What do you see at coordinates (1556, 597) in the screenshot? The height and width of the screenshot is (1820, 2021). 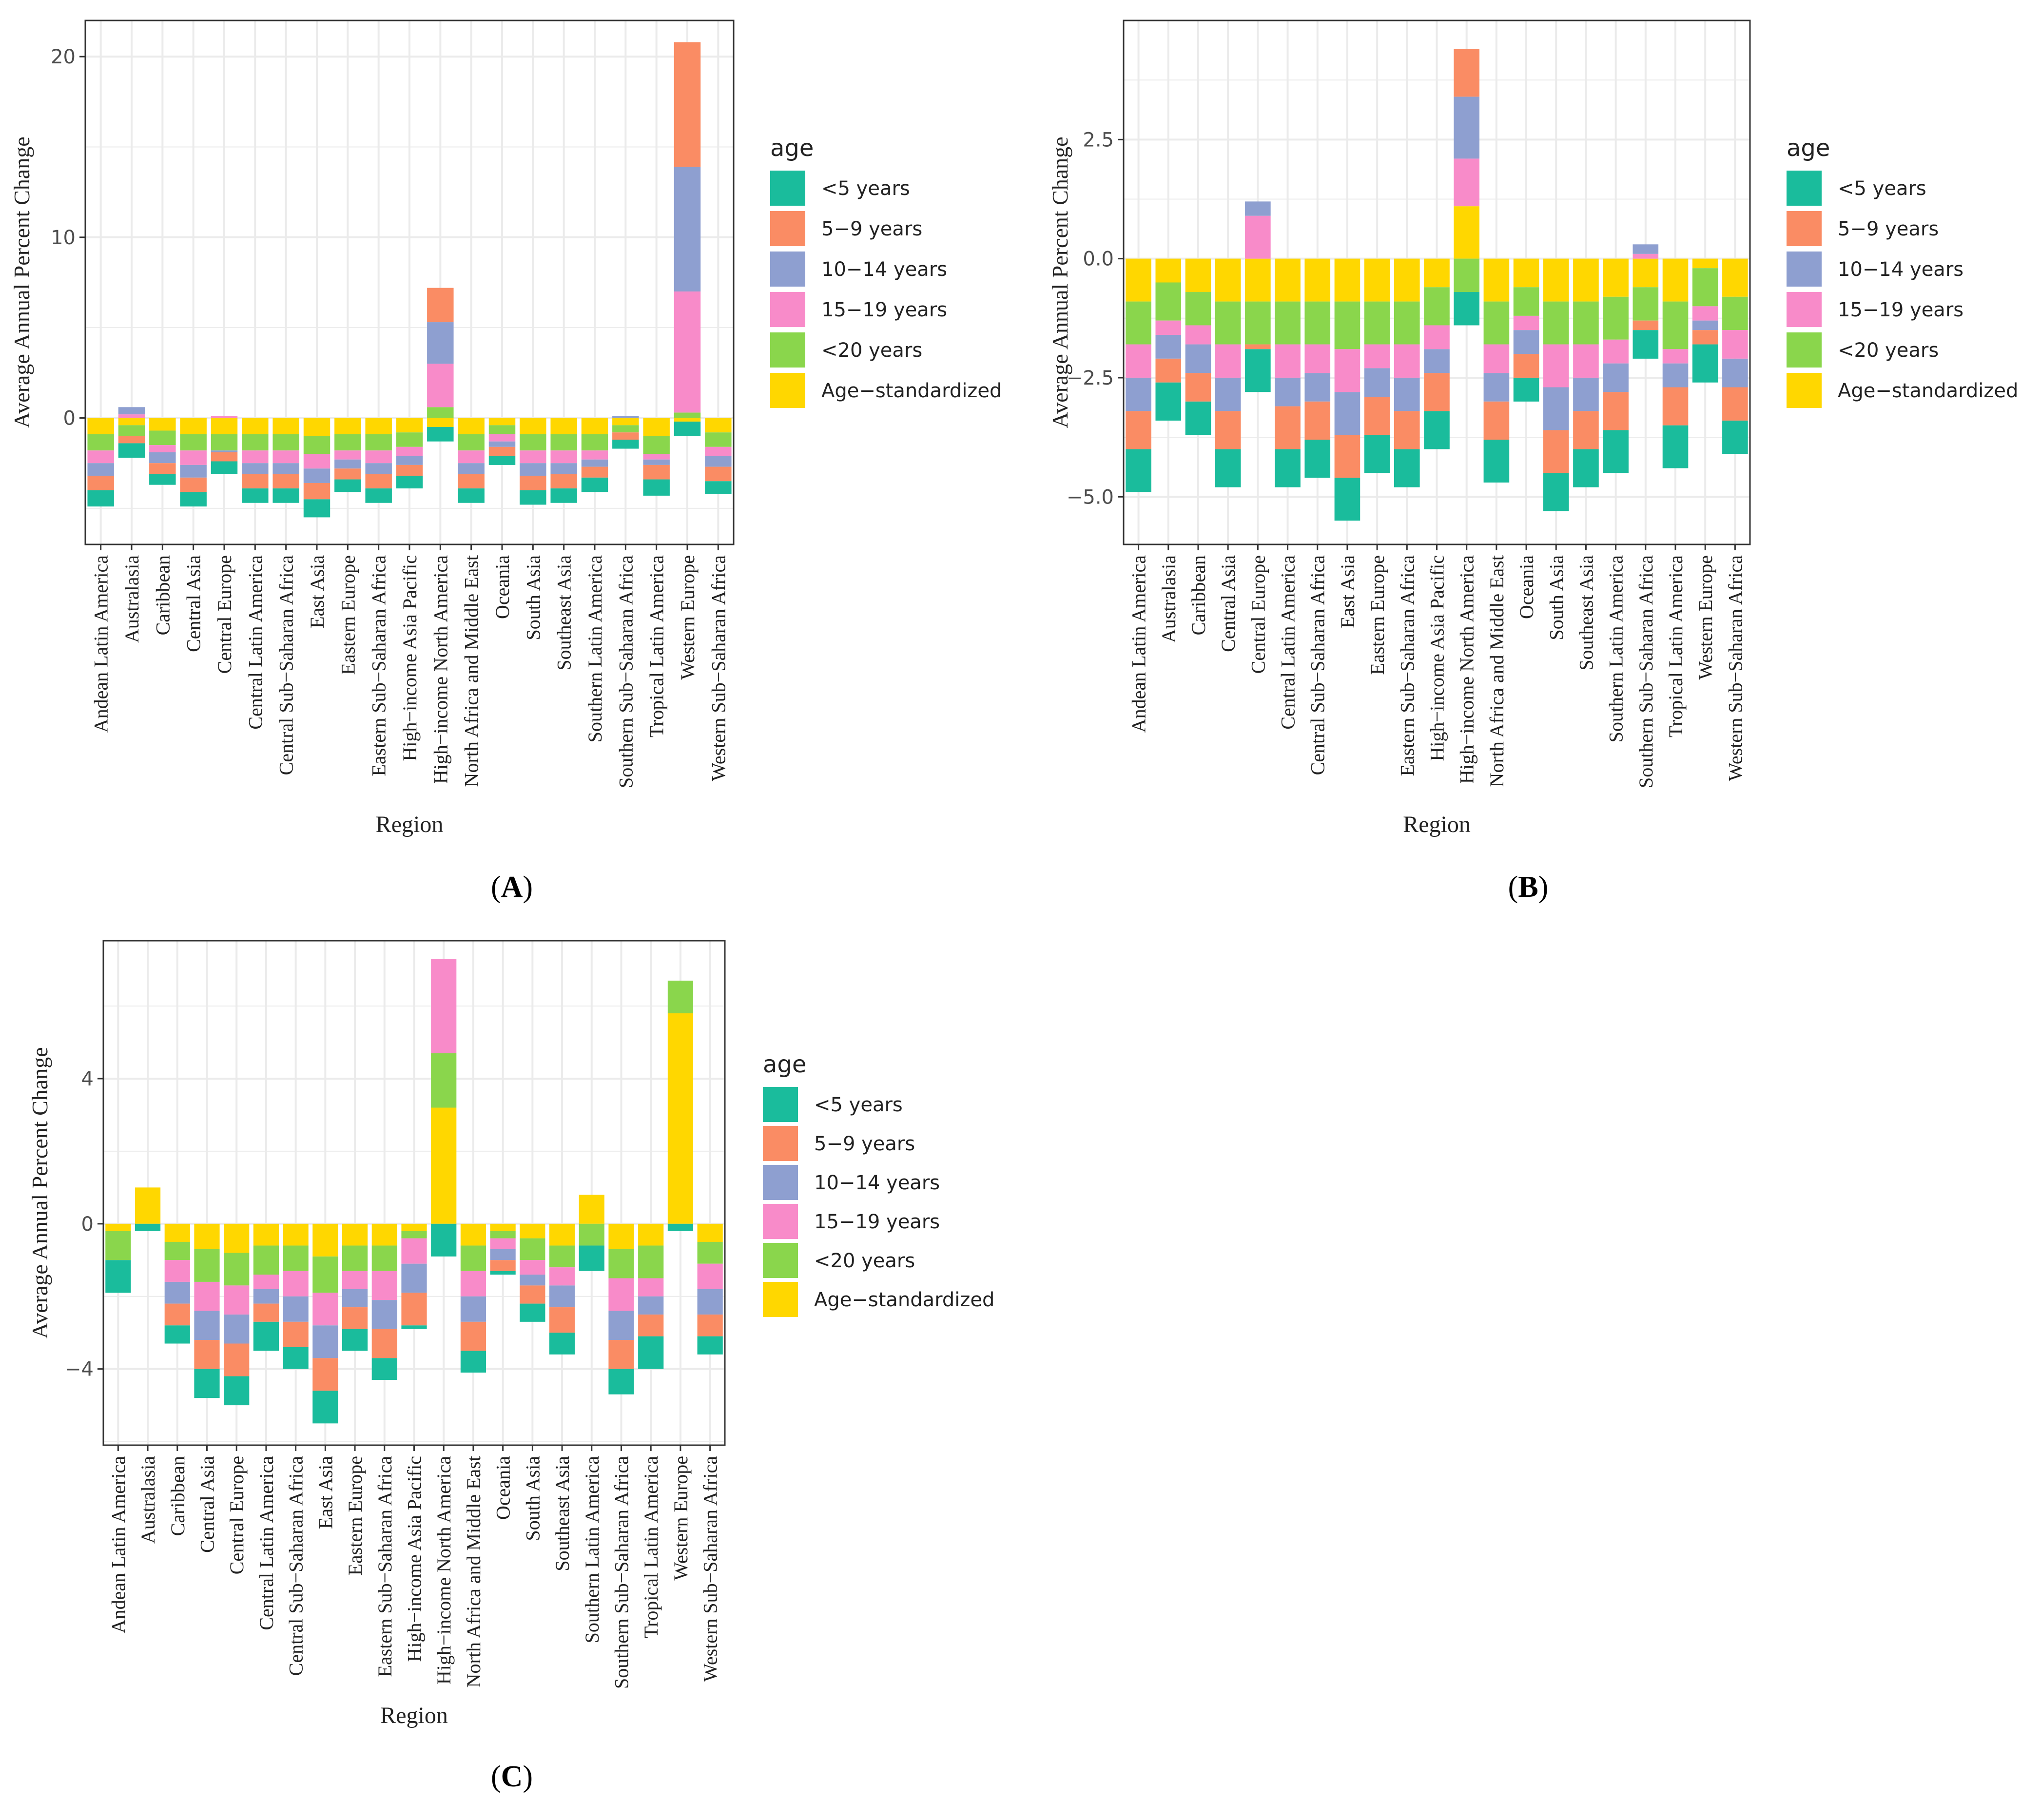 I see `x-category-label: South Asia` at bounding box center [1556, 597].